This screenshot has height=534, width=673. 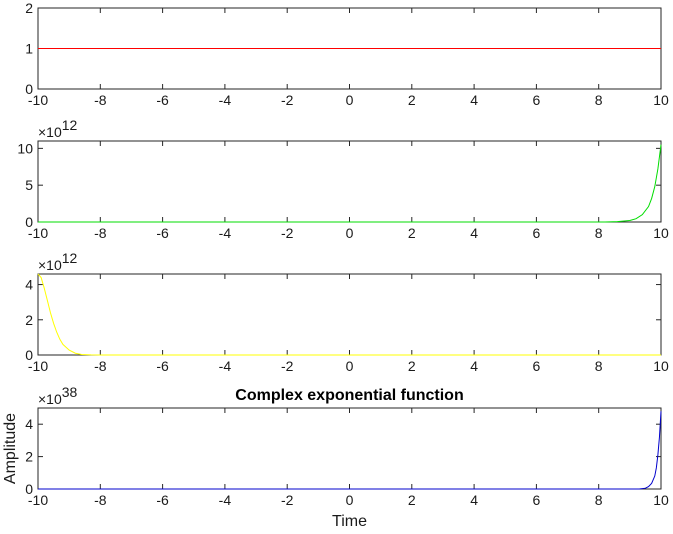 What do you see at coordinates (25, 148) in the screenshot?
I see `y-tick-label: 10` at bounding box center [25, 148].